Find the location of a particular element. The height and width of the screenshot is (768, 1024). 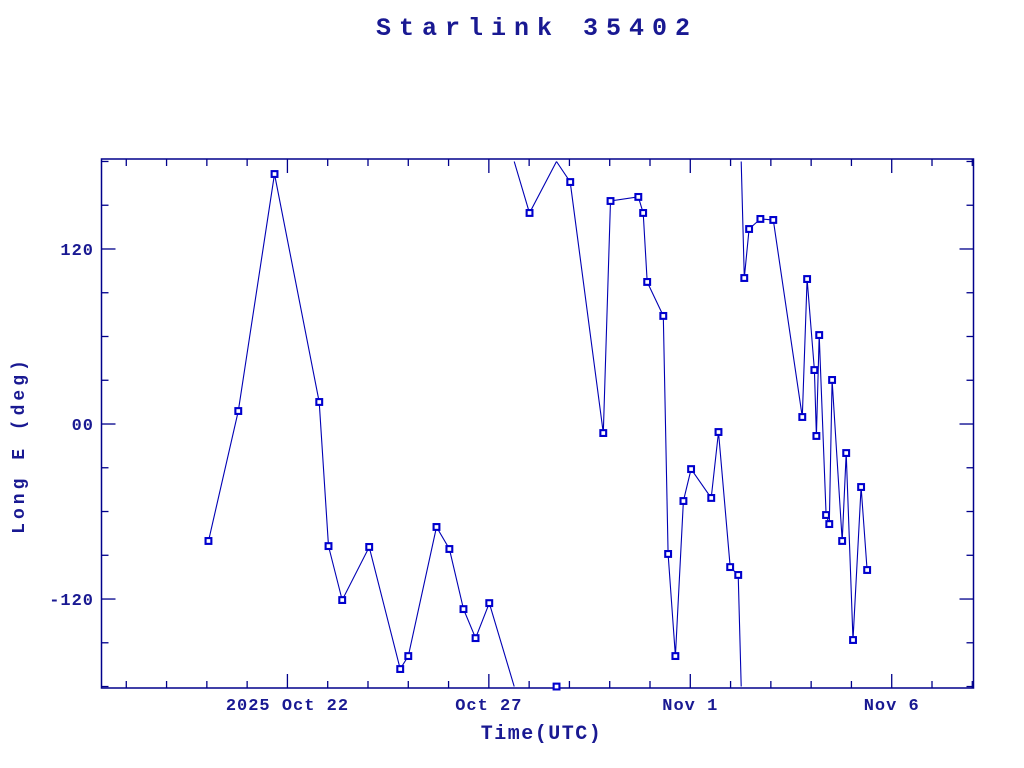

chart-title: Starlink 35402 is located at coordinates (537, 28).